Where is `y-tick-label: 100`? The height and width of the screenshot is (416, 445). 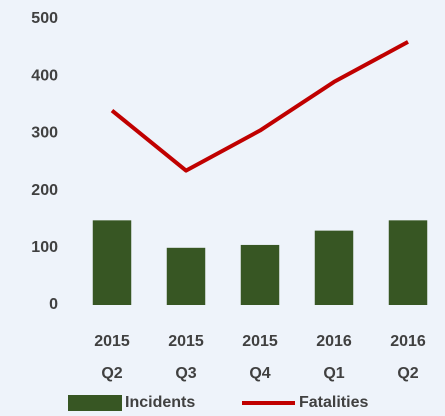 y-tick-label: 100 is located at coordinates (44, 247).